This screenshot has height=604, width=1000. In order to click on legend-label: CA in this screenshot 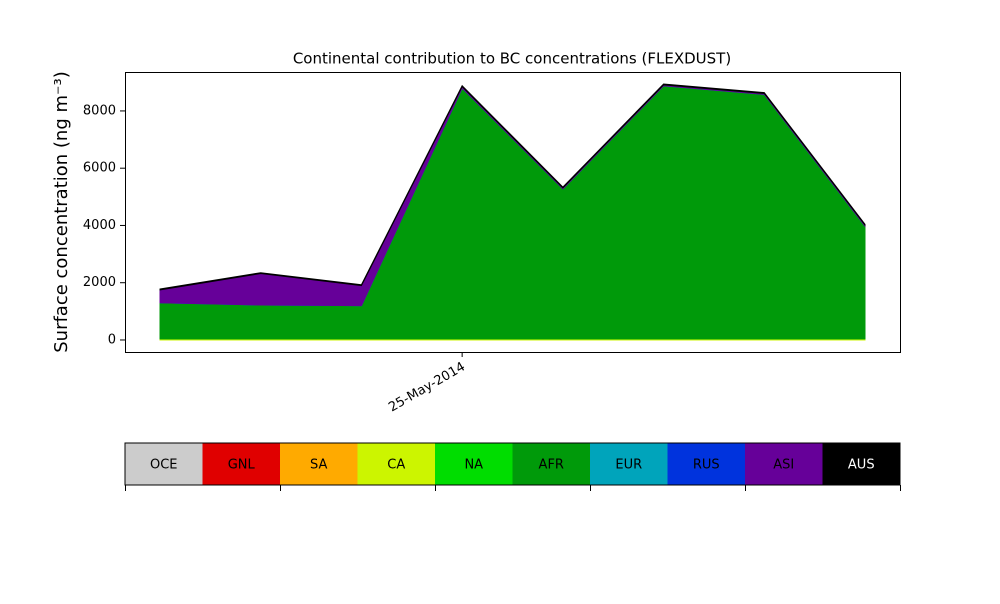, I will do `click(396, 465)`.